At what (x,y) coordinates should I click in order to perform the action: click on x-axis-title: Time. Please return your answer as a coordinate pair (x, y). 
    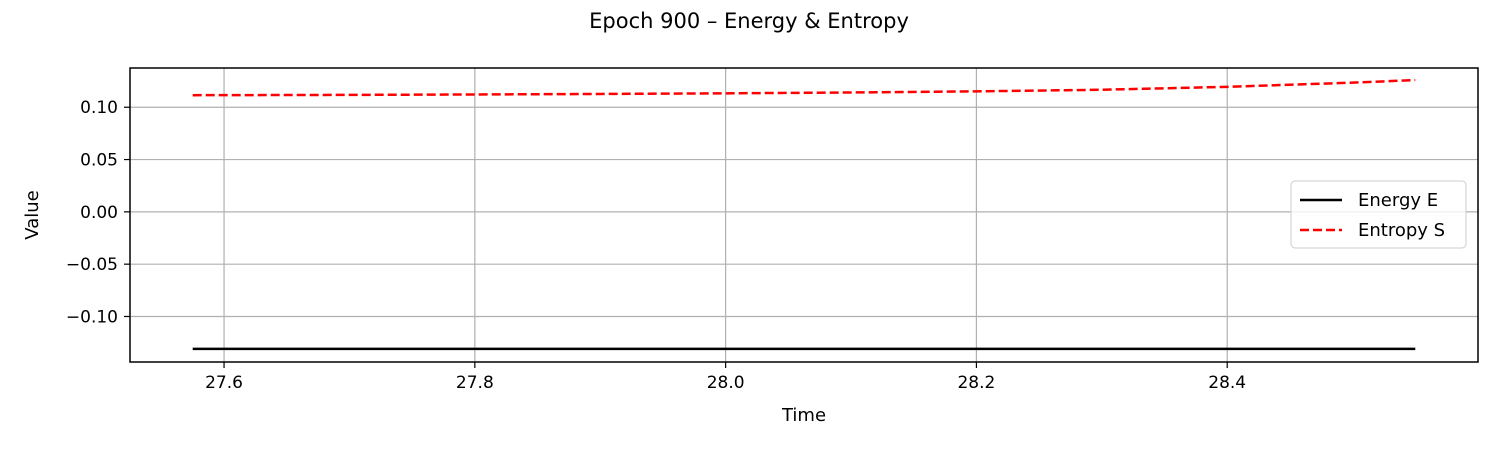
    Looking at the image, I should click on (803, 415).